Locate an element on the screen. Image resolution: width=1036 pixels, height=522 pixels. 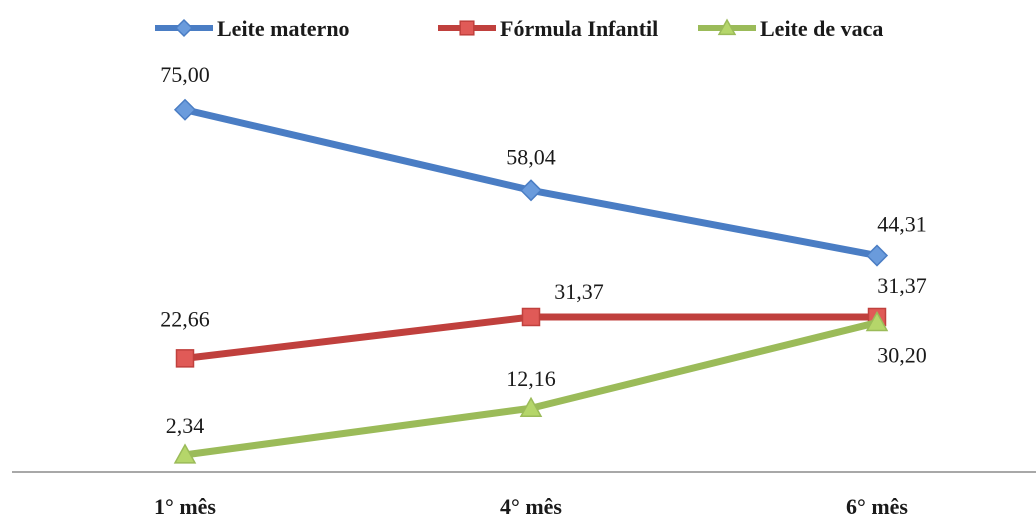
legend-item: Leite de vaca is located at coordinates (790, 28).